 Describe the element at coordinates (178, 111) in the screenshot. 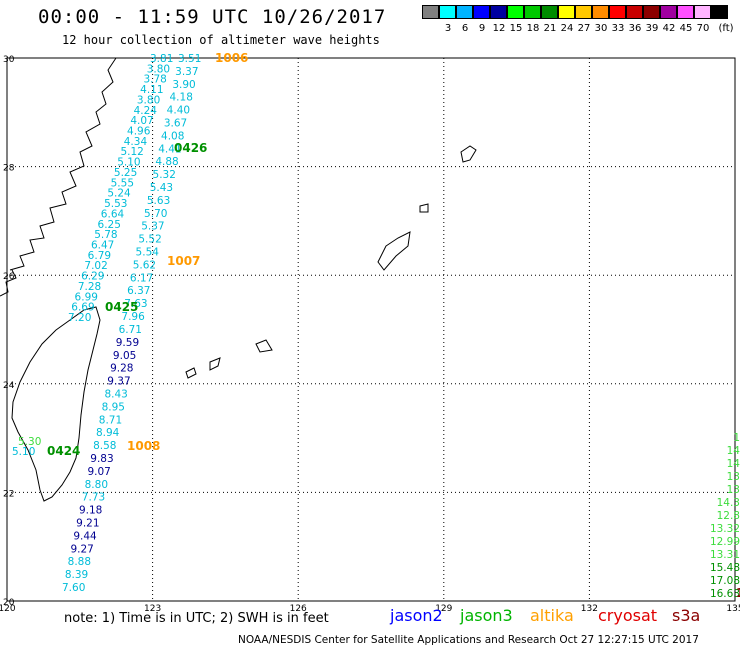

I see `wave-height-value: 4.40` at that location.